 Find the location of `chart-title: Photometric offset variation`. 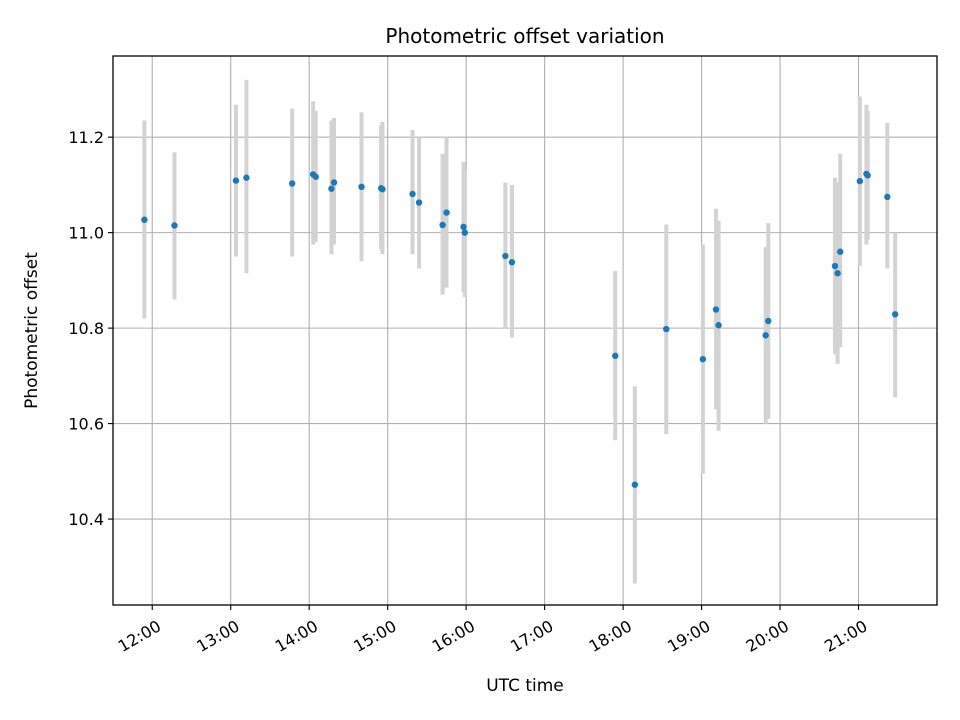

chart-title: Photometric offset variation is located at coordinates (524, 36).